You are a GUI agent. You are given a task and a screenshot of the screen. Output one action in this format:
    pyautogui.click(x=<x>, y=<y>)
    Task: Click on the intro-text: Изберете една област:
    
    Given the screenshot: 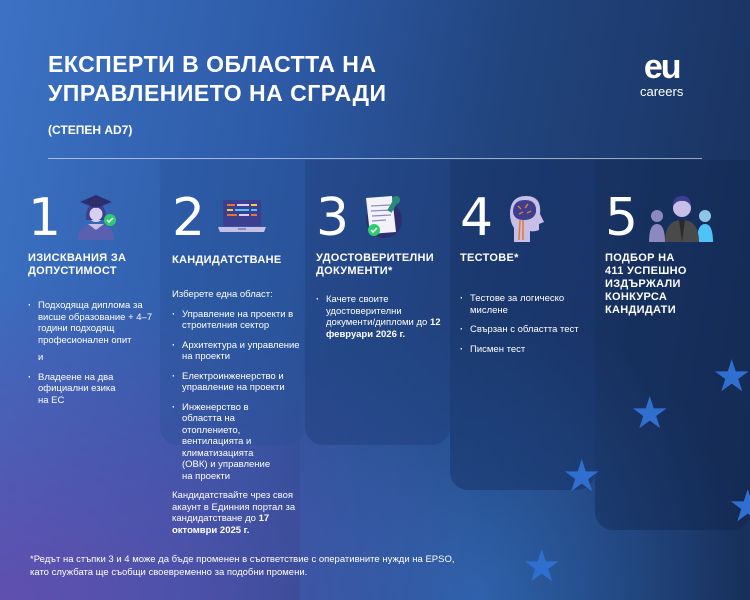 What is the action you would take?
    pyautogui.click(x=222, y=294)
    